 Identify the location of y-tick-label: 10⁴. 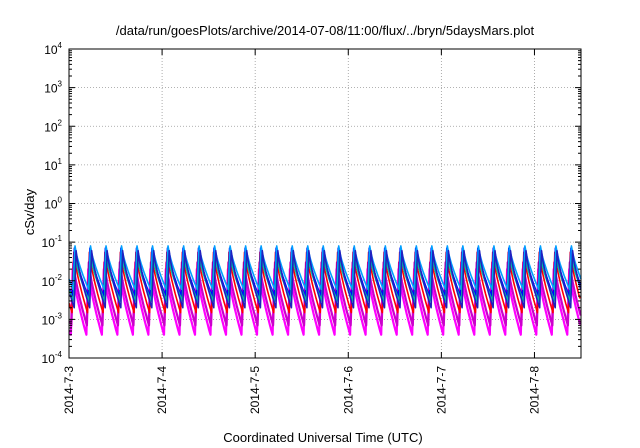
(53, 49).